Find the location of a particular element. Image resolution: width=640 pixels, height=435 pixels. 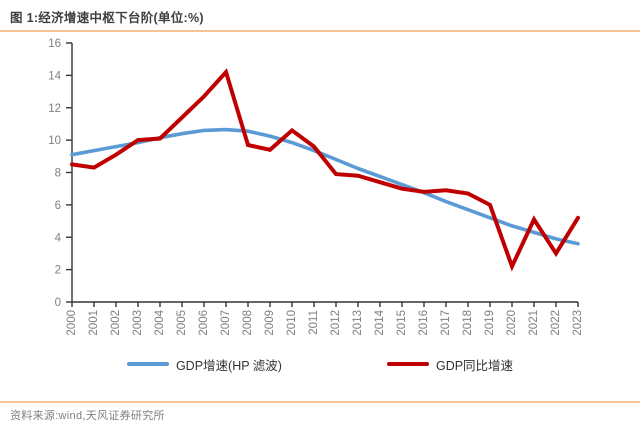

x-tick-label: 2005 is located at coordinates (182, 323).